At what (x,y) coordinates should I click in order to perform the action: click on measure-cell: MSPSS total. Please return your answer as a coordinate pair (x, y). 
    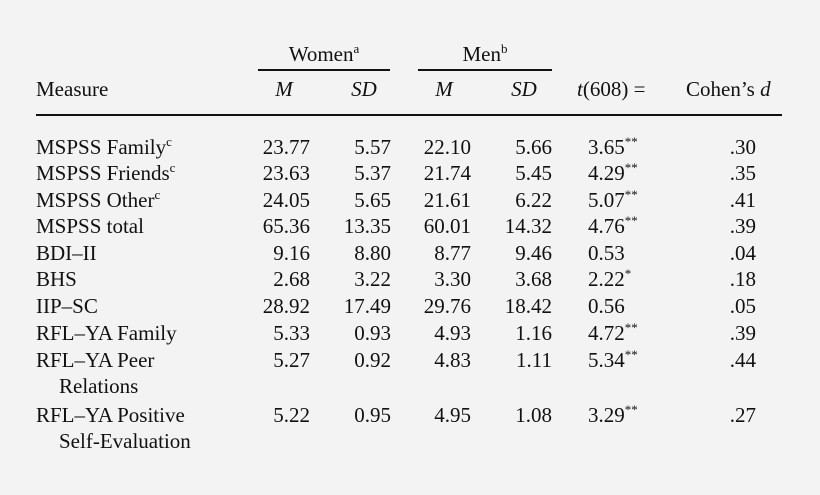
    Looking at the image, I should click on (90, 226).